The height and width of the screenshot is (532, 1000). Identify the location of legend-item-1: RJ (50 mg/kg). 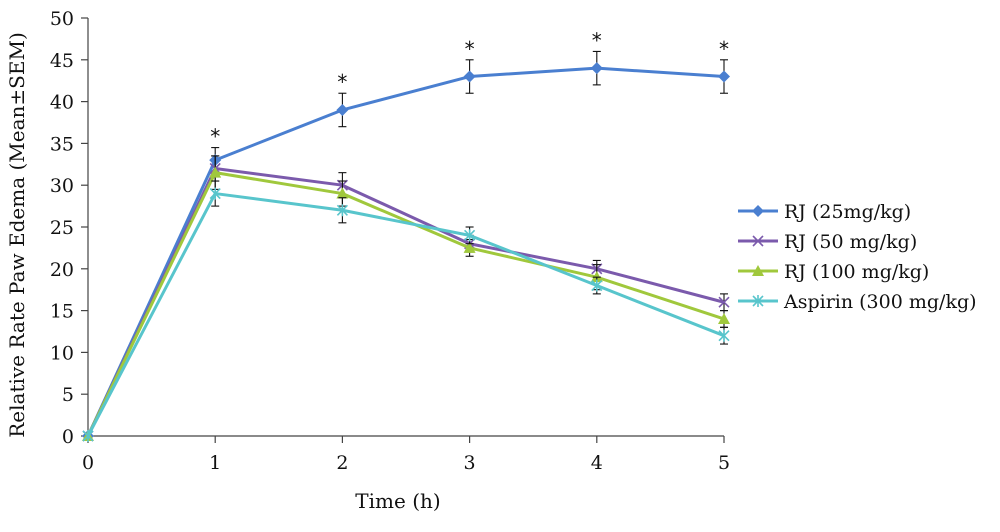
(827, 242).